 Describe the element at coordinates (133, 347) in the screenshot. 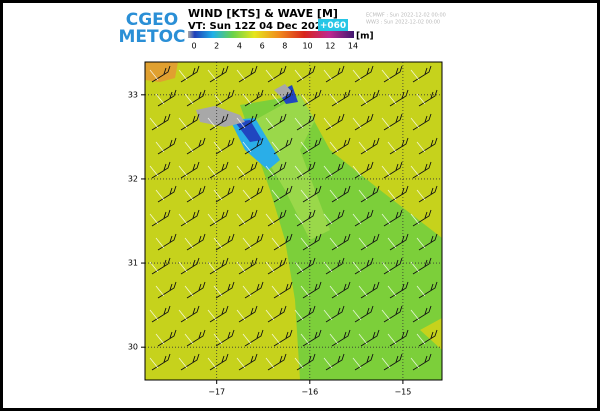

I see `lat-label: 30` at that location.